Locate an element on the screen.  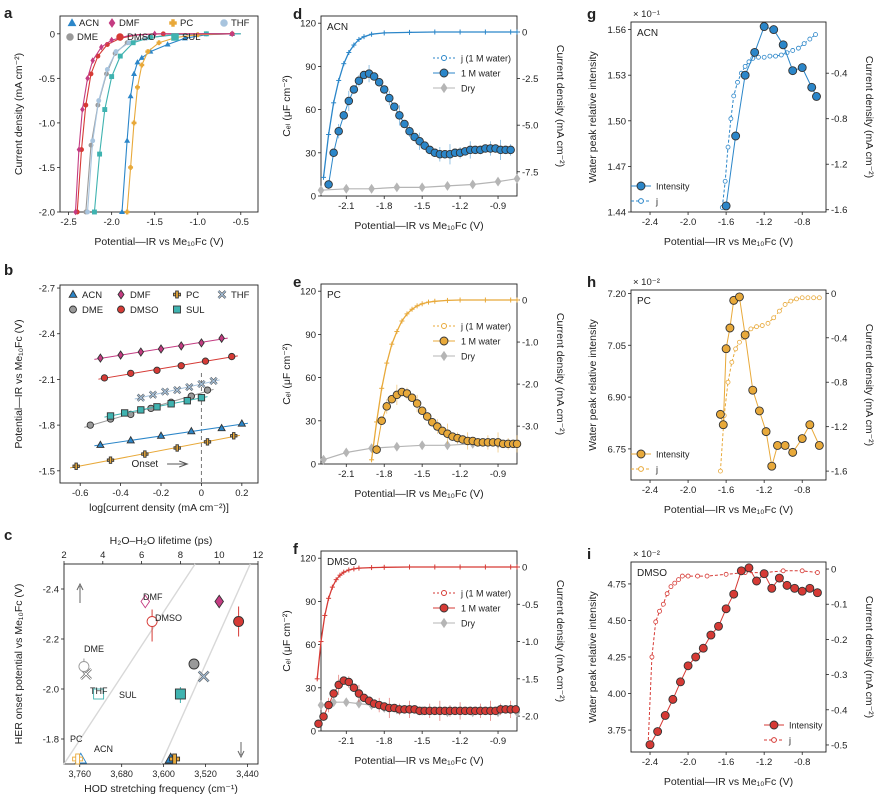
open-point-THF-d is located at coordinates (86, 674).